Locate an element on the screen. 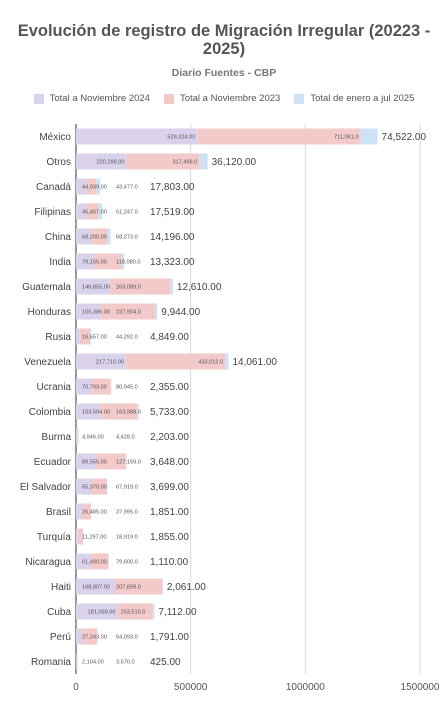 This screenshot has width=448, height=720. legend-item-2024: Total a Noviembre 2024 is located at coordinates (91, 98).